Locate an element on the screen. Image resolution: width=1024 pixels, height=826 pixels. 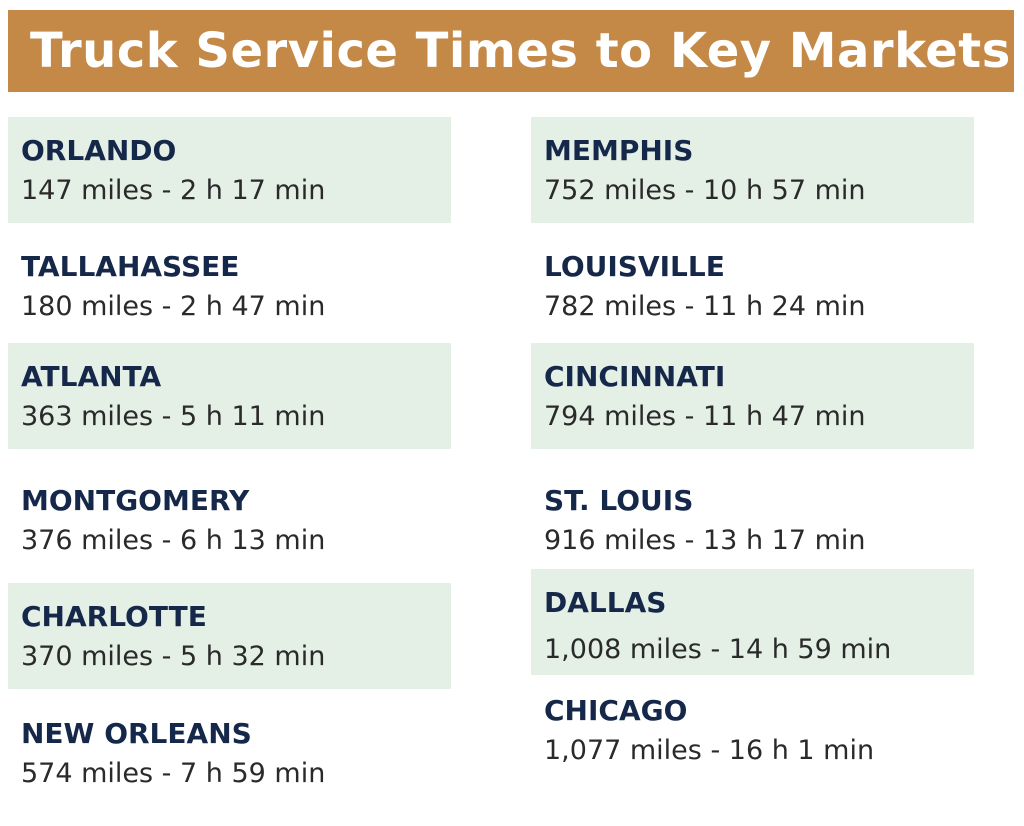
city-name: NEW ORLEANS is located at coordinates (136, 733).